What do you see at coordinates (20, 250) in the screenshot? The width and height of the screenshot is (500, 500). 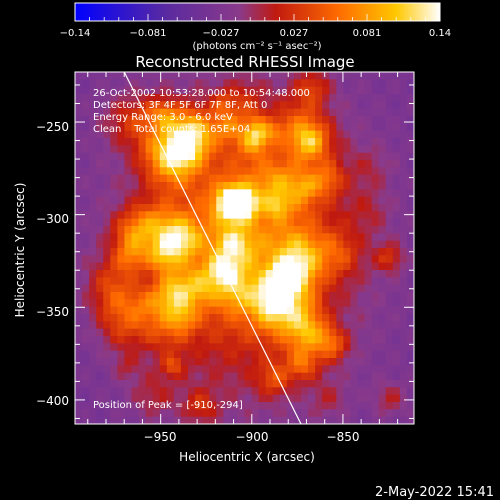 I see `y-axis-label: Heliocentric Y (arcsec)` at bounding box center [20, 250].